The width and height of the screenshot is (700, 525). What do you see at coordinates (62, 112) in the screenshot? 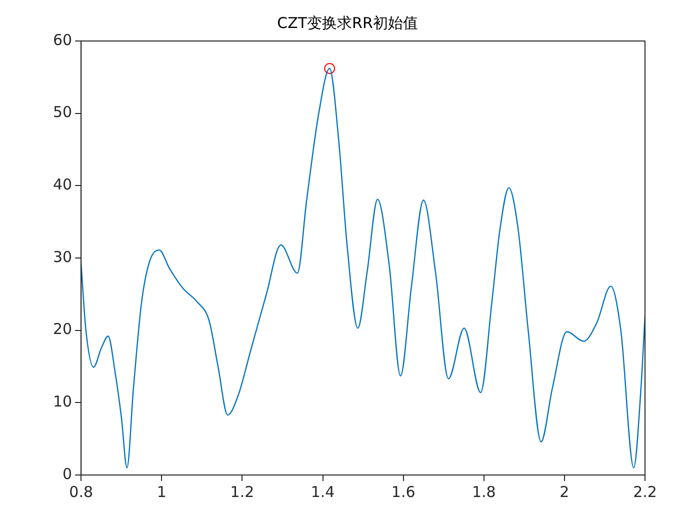
I see `y-tick-label: 50` at bounding box center [62, 112].